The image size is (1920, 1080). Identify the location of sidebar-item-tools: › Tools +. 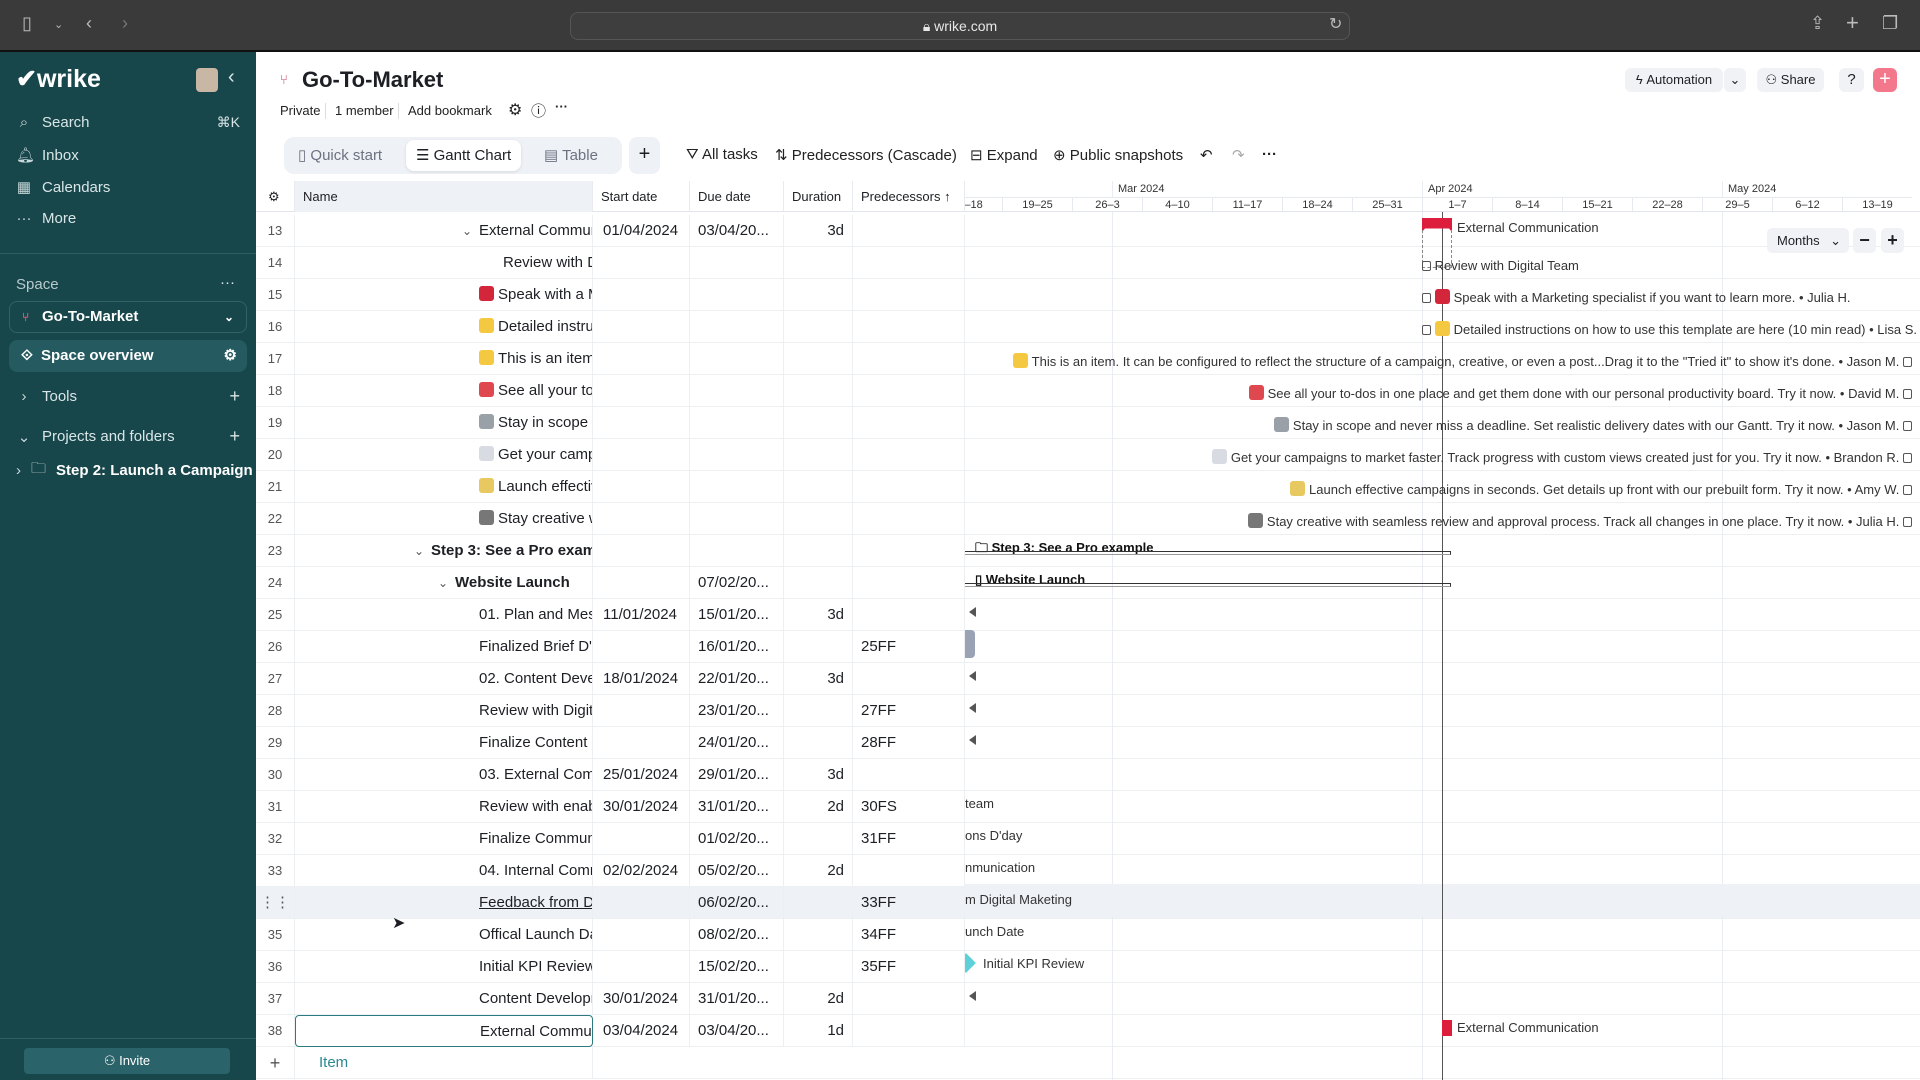
(128, 396).